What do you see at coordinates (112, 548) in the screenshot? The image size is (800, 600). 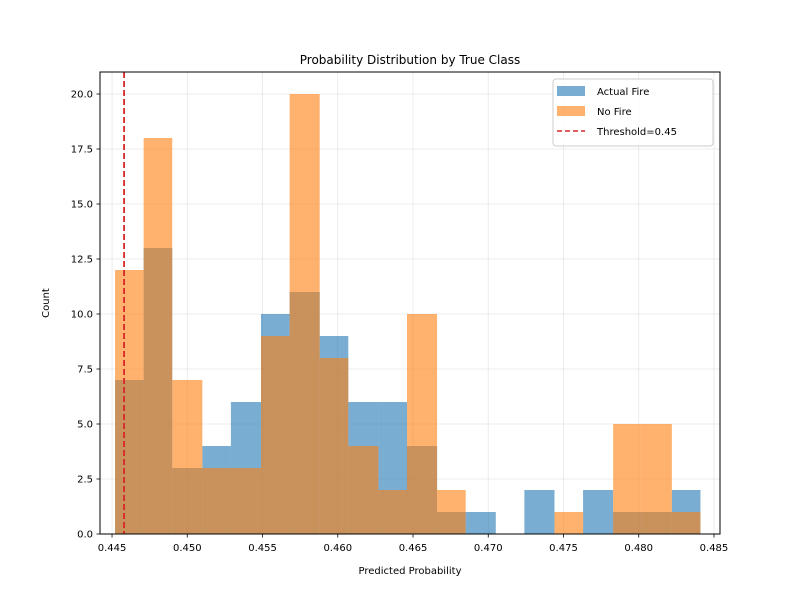 I see `x-tick-label: 0.445` at bounding box center [112, 548].